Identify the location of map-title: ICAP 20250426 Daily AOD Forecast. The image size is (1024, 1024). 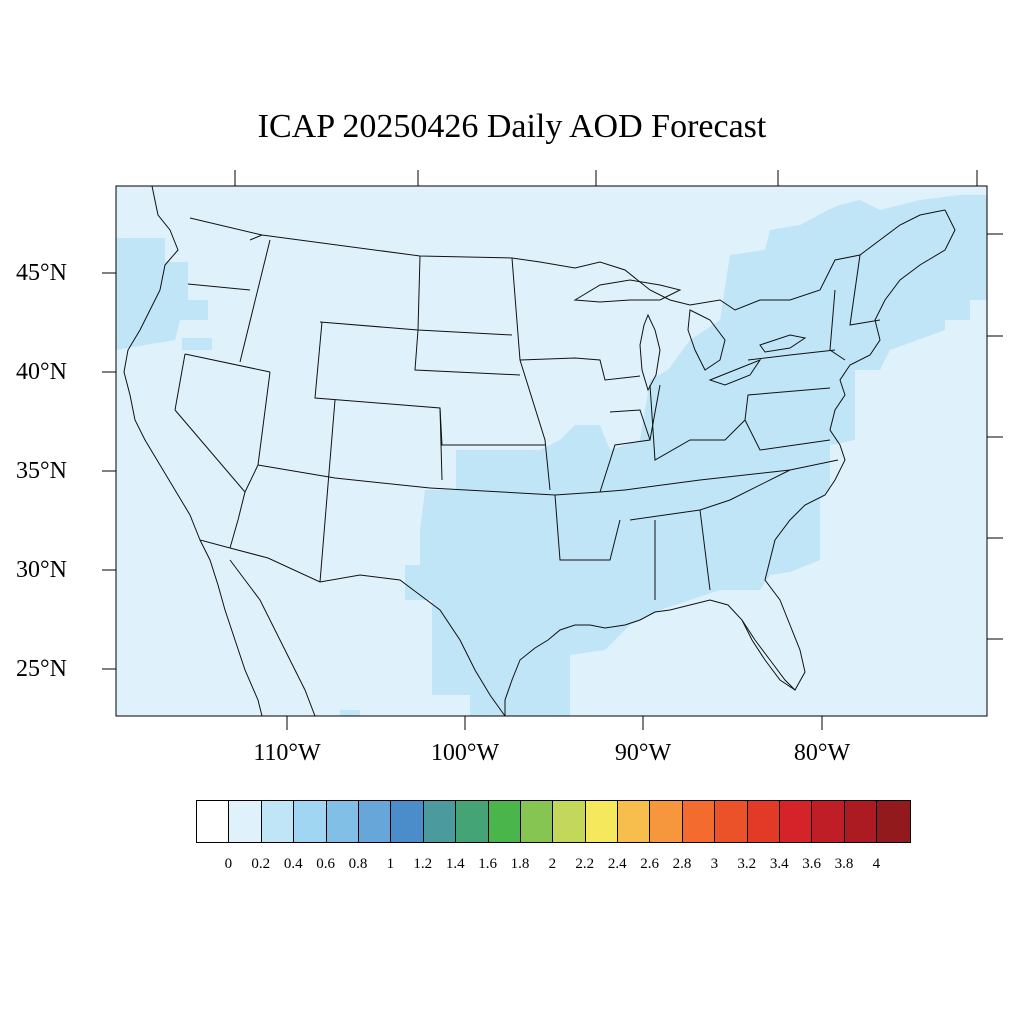
(512, 126).